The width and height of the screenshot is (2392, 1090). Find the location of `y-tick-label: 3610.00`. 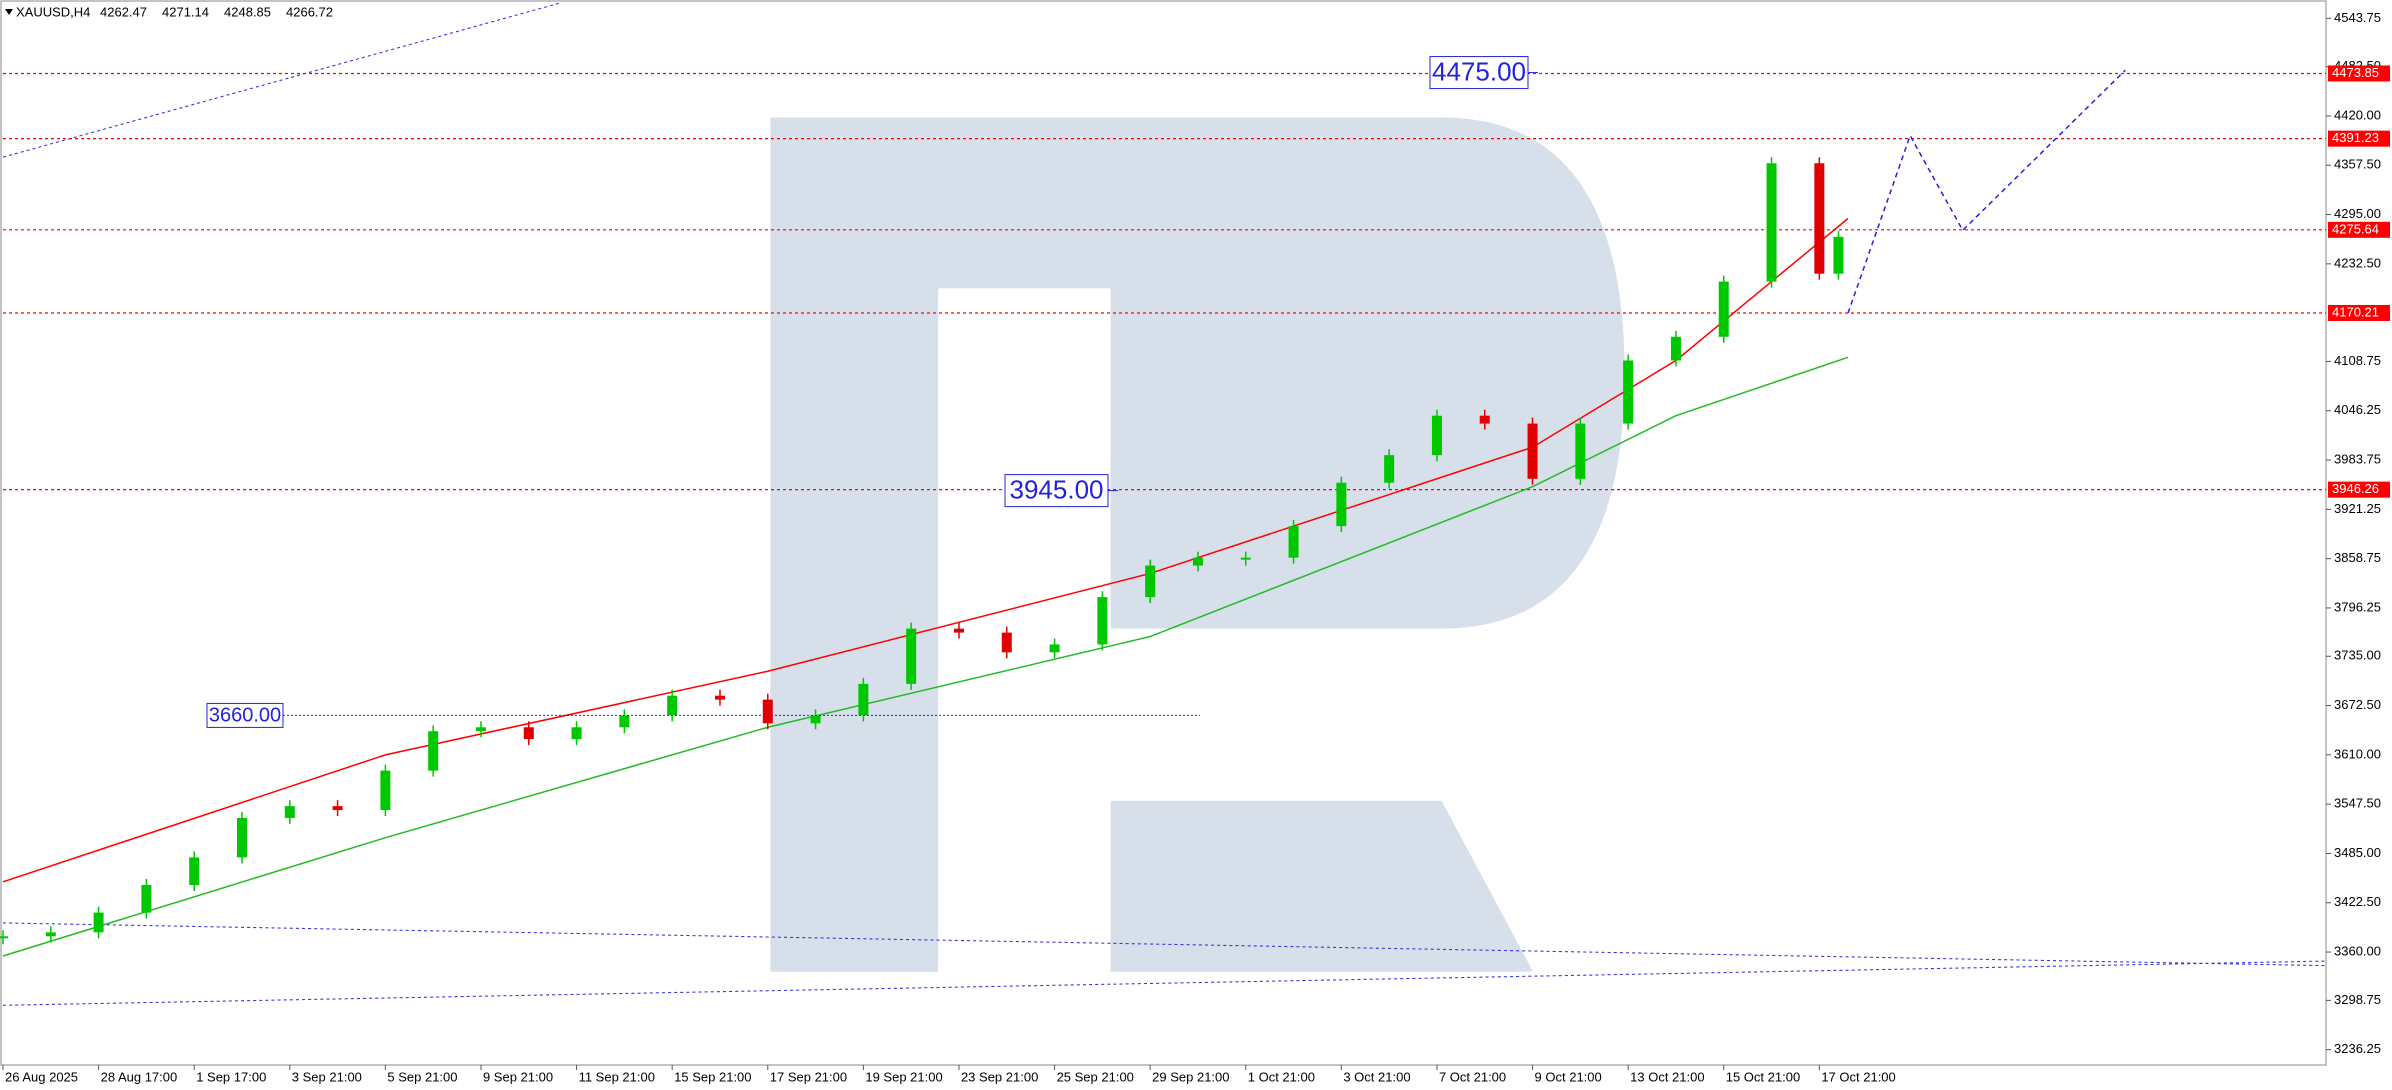

y-tick-label: 3610.00 is located at coordinates (2357, 753).